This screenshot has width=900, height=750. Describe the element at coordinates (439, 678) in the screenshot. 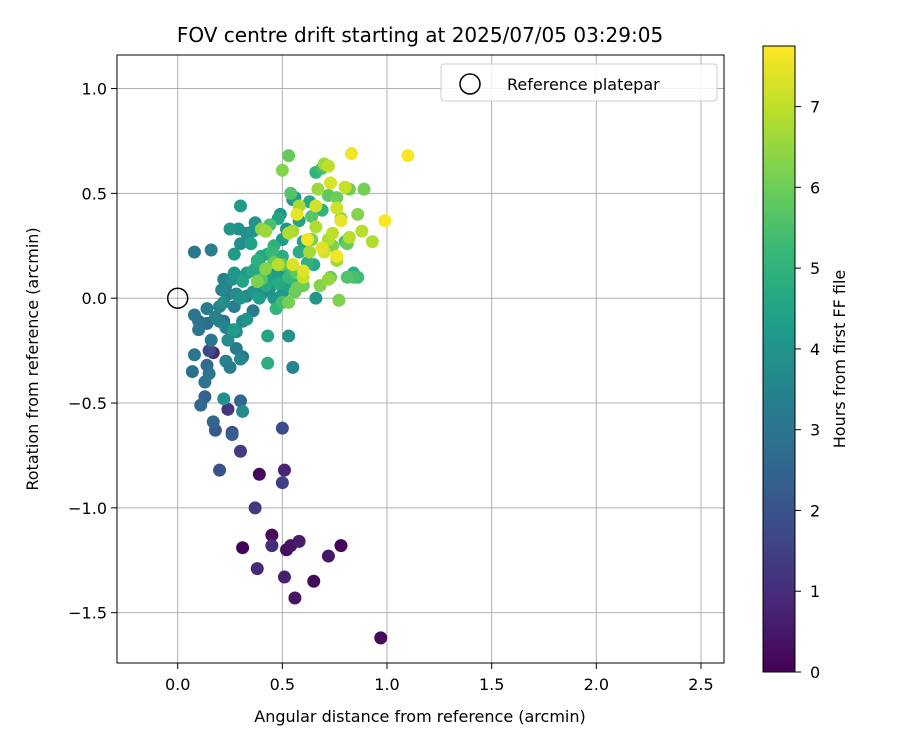

I see `x-axis: 0.0 0.5 1.0 1.5 2.0 2.5` at that location.